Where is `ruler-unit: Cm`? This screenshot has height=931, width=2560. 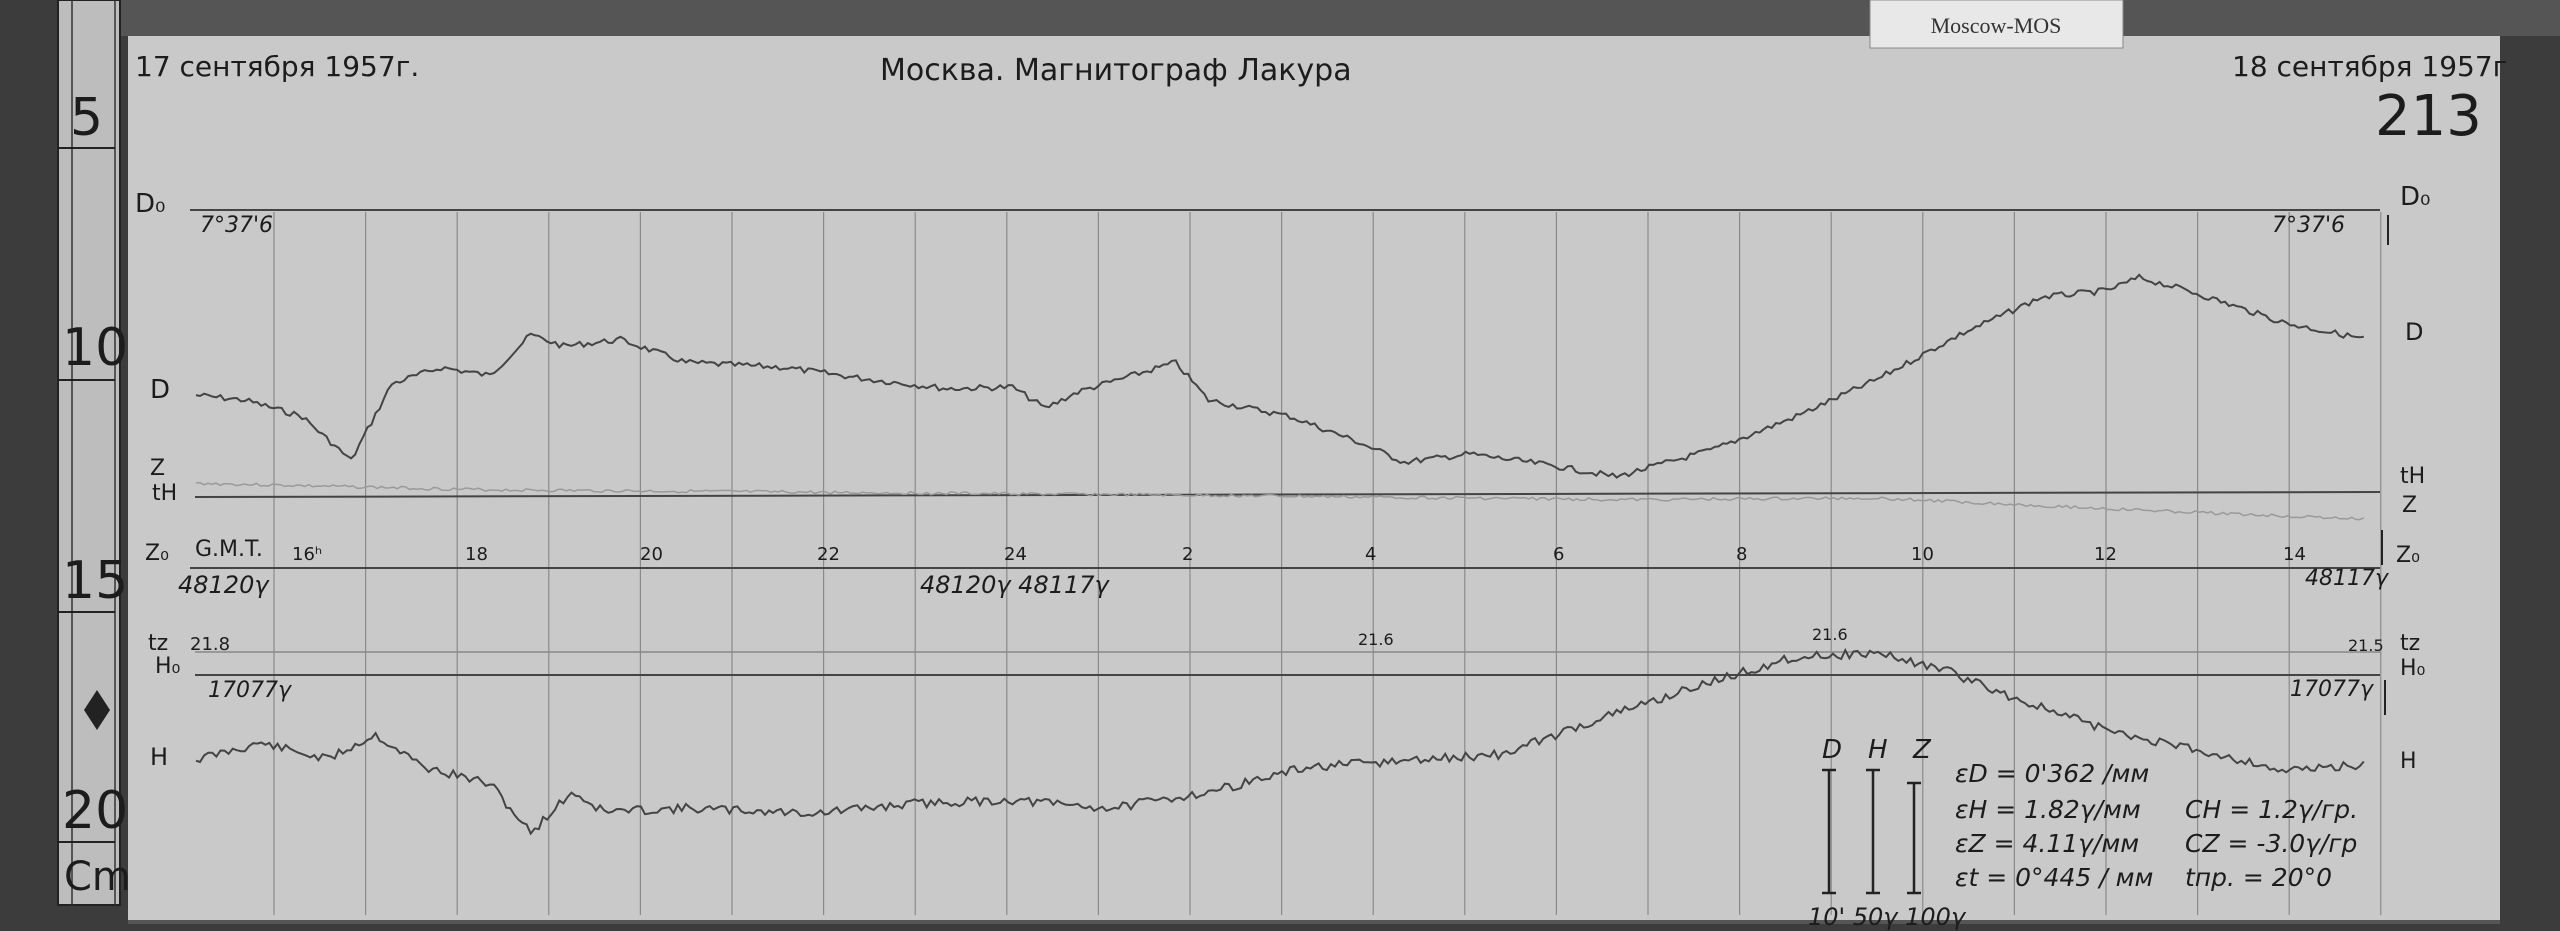
ruler-unit: Cm is located at coordinates (97, 877).